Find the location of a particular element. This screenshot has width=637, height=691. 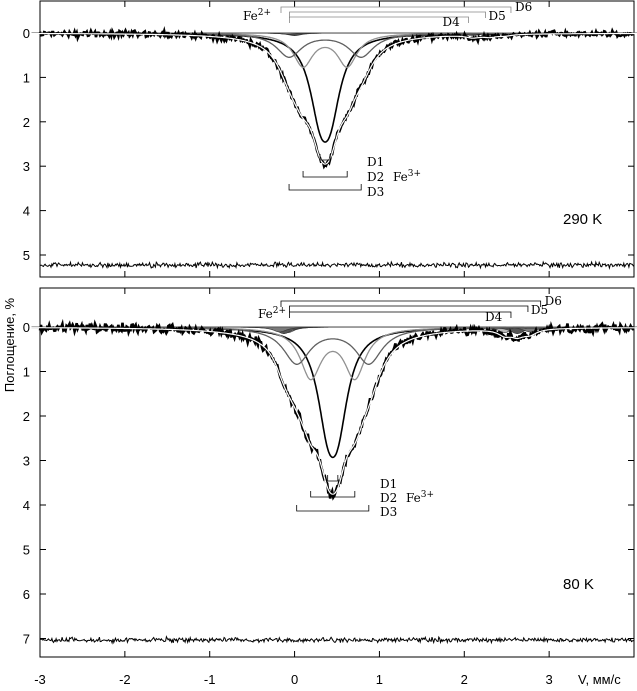

temperature-label: 290 K is located at coordinates (582, 219).